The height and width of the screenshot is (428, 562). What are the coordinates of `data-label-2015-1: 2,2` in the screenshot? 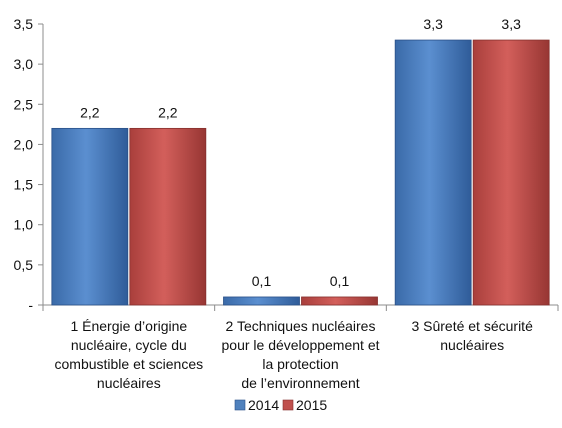 It's located at (168, 112).